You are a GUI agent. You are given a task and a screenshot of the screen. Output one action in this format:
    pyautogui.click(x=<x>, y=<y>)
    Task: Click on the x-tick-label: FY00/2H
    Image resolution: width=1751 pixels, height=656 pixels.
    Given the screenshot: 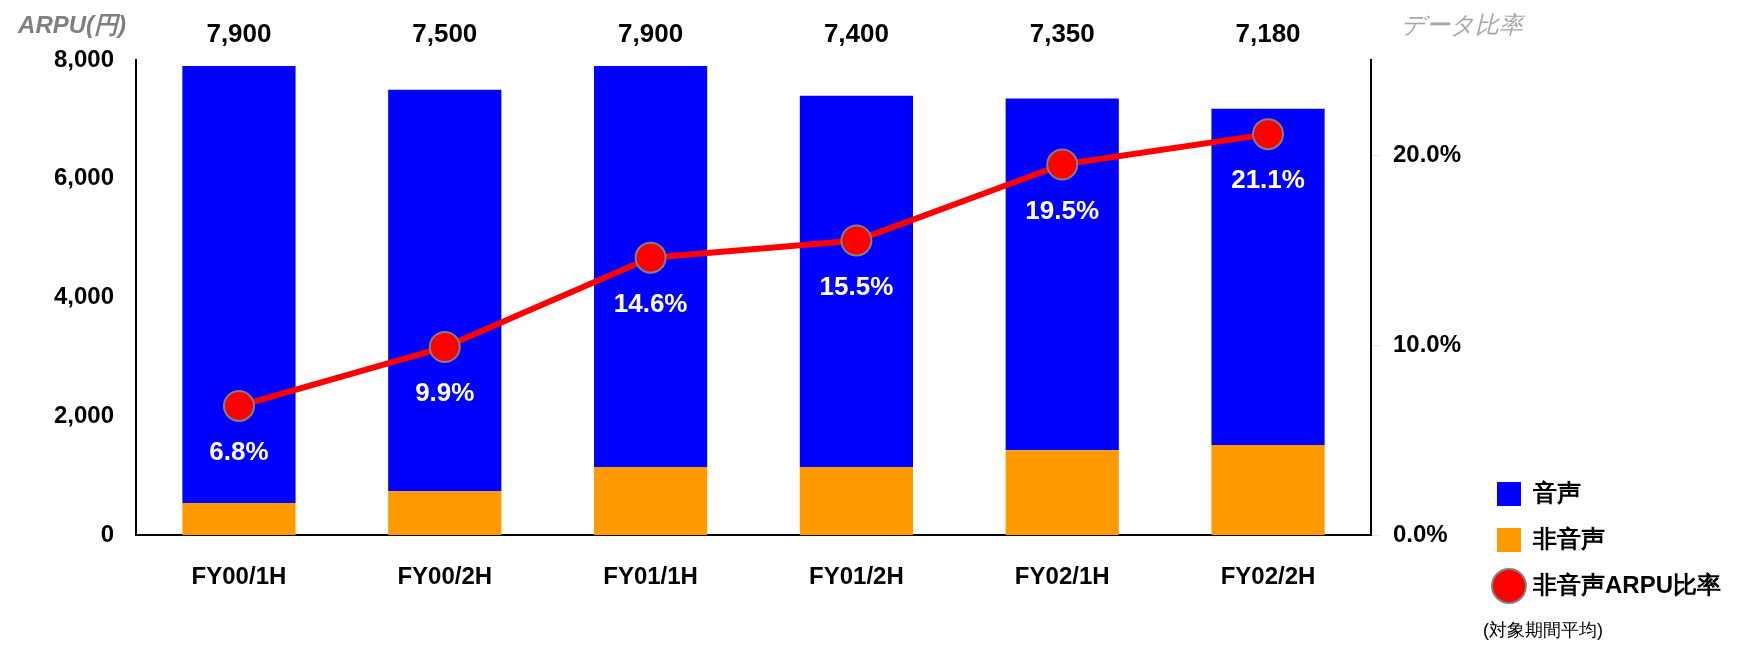 What is the action you would take?
    pyautogui.click(x=445, y=576)
    